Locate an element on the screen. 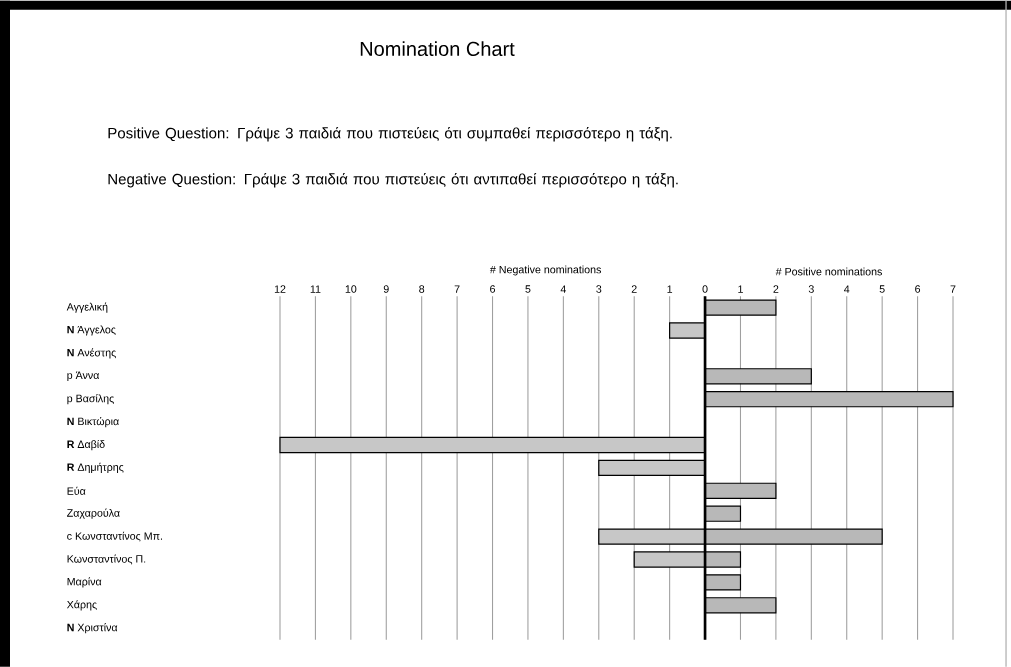  y-tick-label: N Χριστίνα is located at coordinates (92, 628).